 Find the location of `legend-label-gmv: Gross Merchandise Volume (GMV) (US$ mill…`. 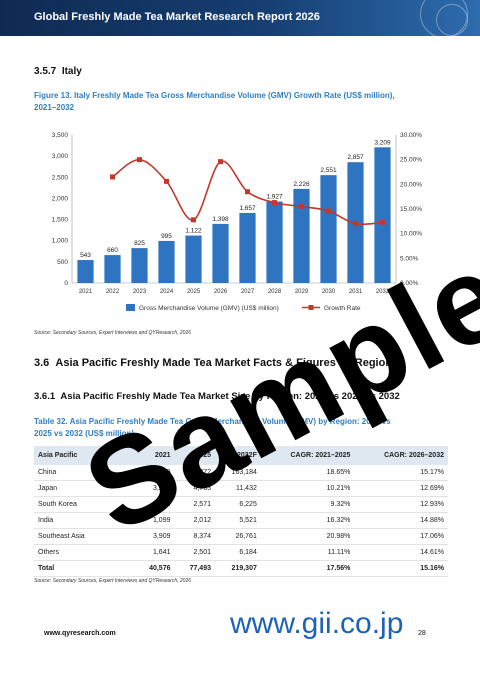

legend-label-gmv: Gross Merchandise Volume (GMV) (US$ mill… is located at coordinates (209, 308).